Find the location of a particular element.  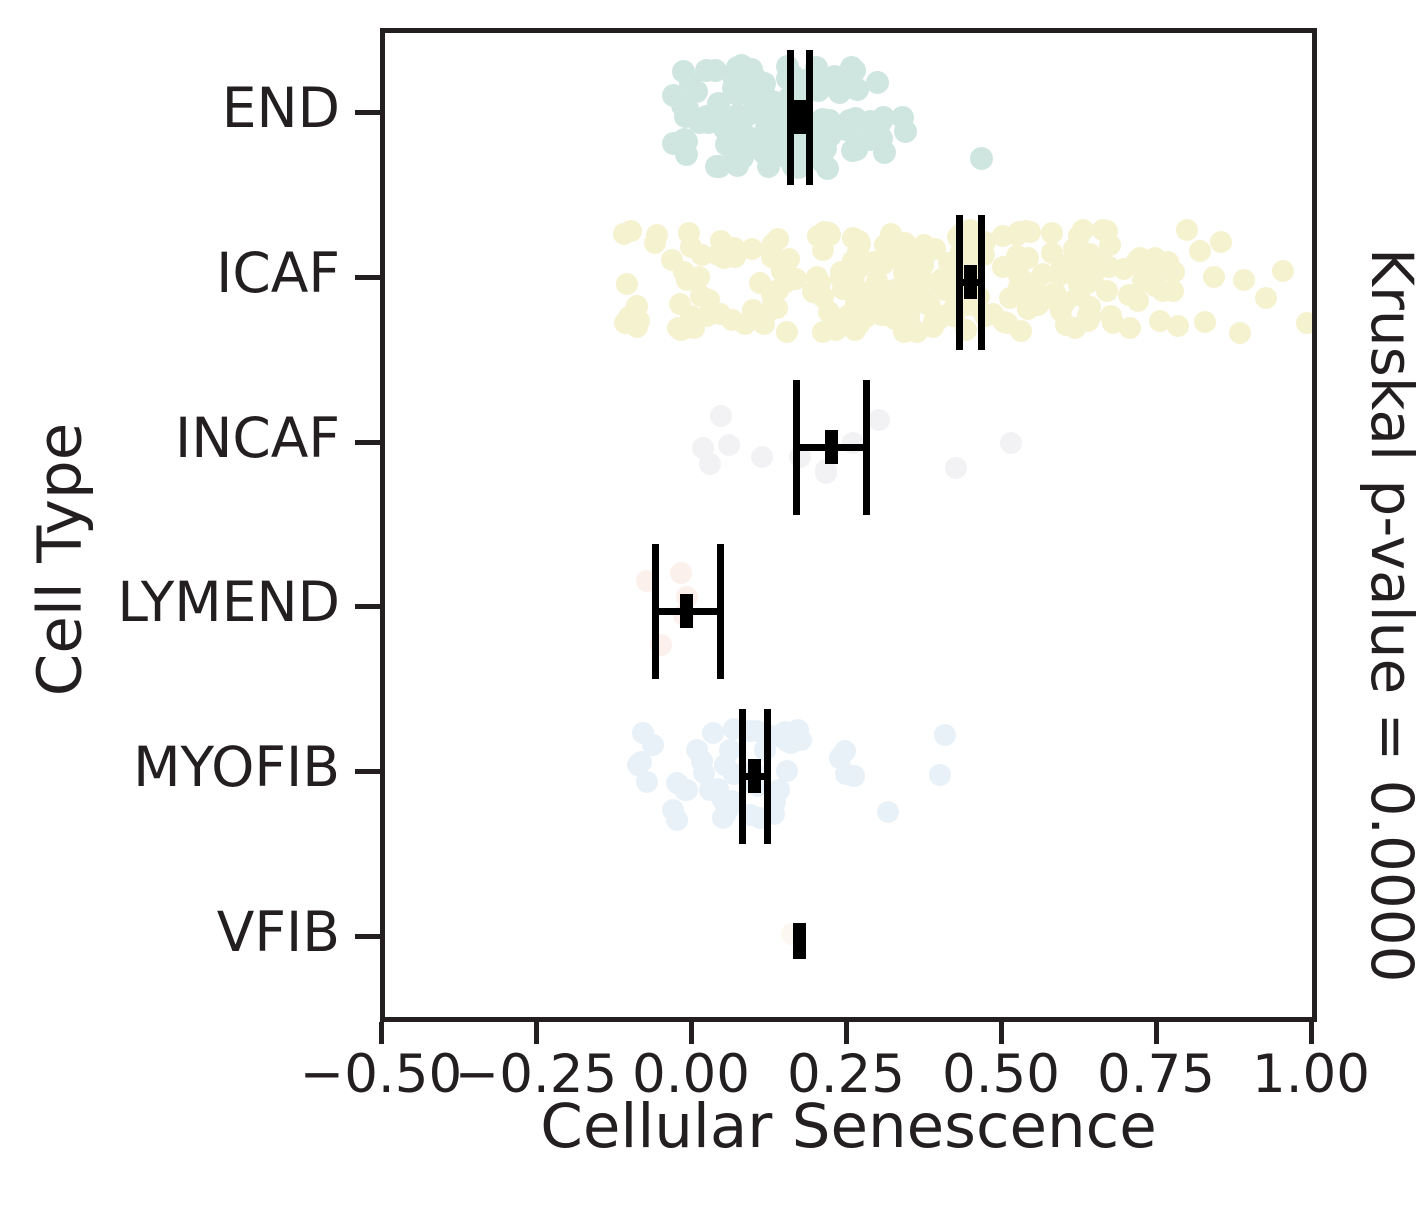

x-axis-title: Cellular Senescence is located at coordinates (848, 1126).